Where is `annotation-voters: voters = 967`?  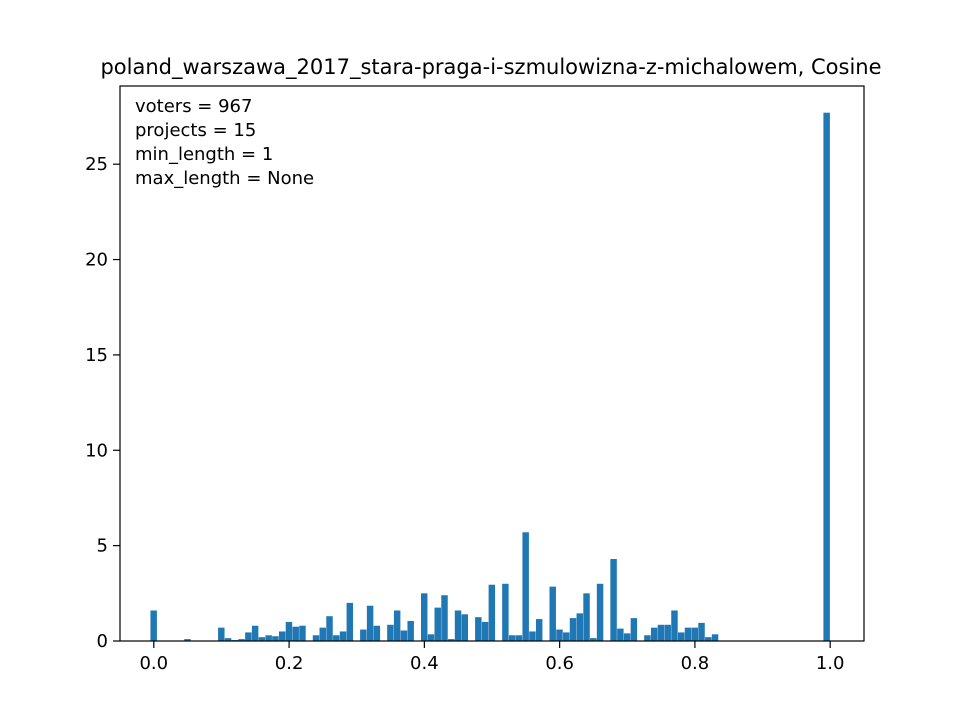 annotation-voters: voters = 967 is located at coordinates (193, 106).